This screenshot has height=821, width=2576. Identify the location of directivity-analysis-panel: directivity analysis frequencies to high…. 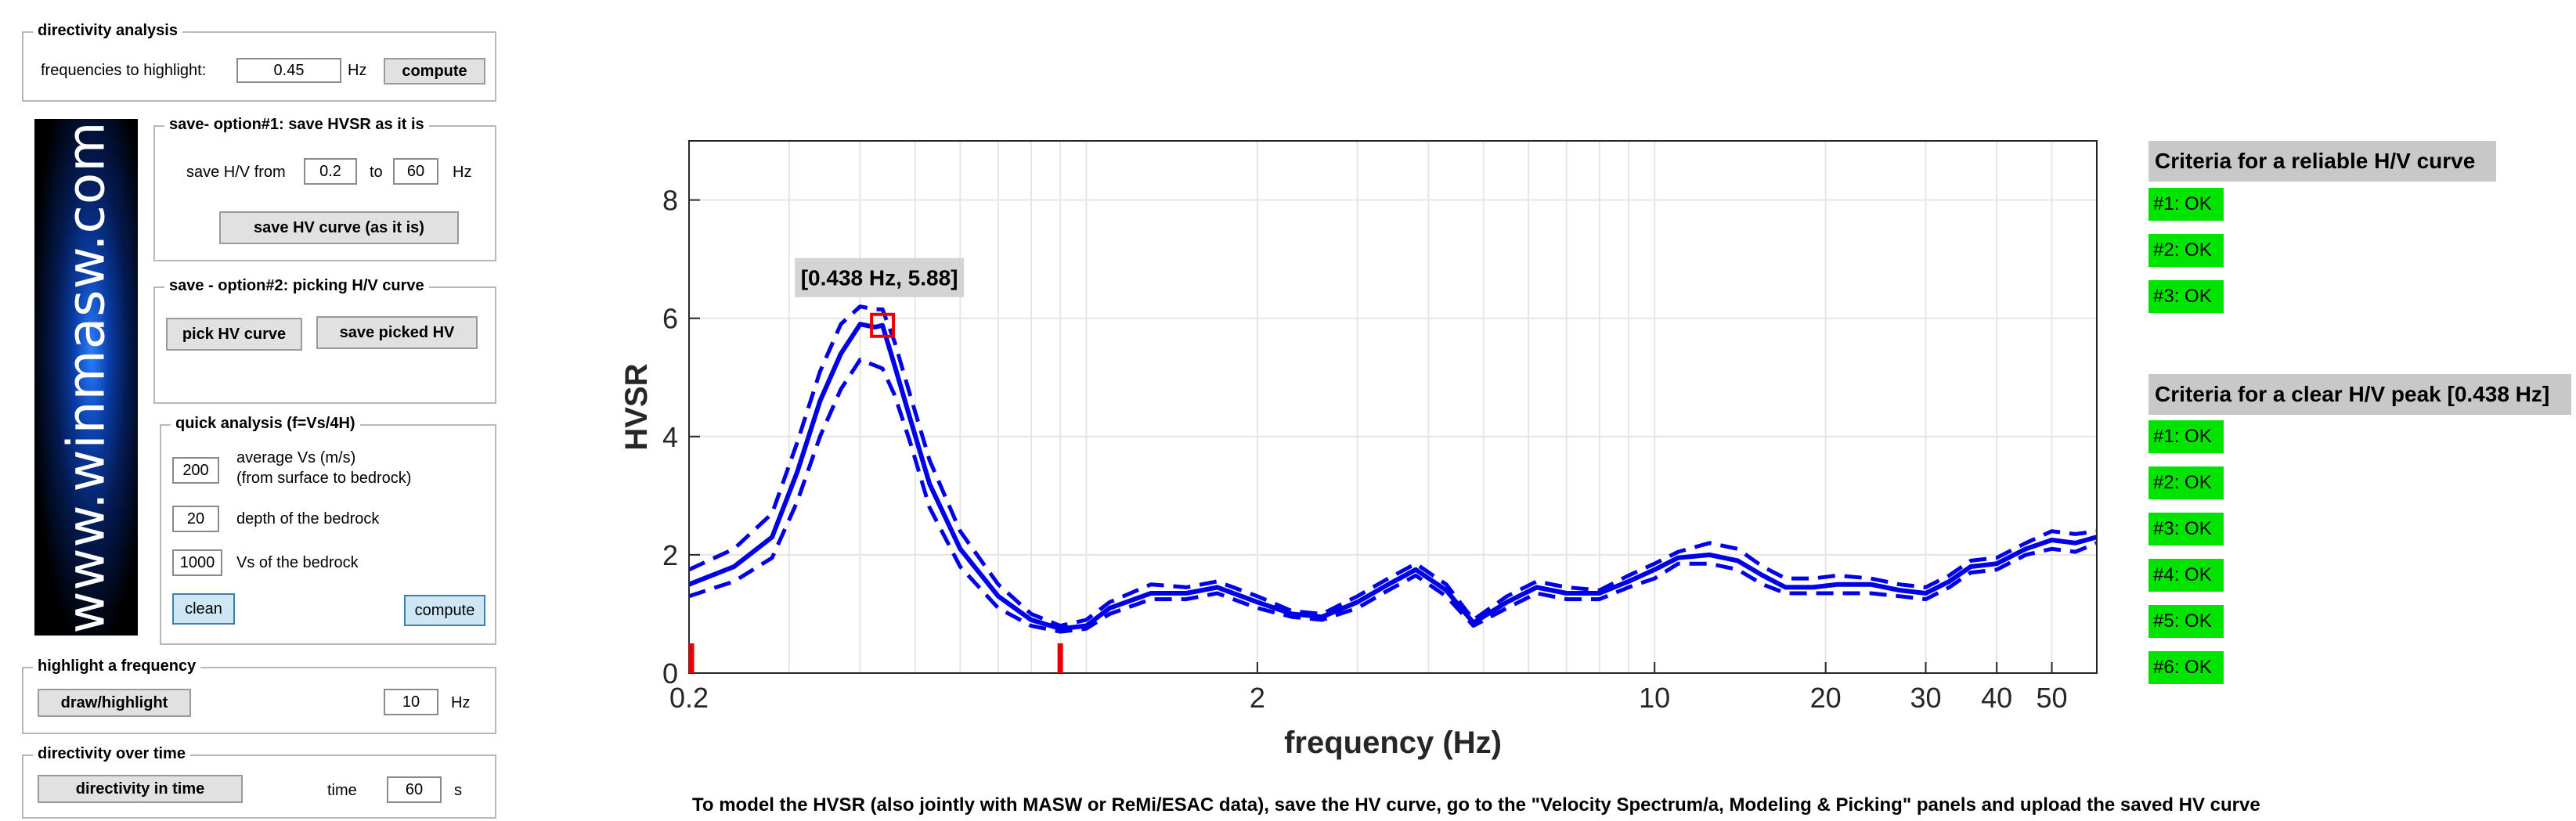
(259, 62).